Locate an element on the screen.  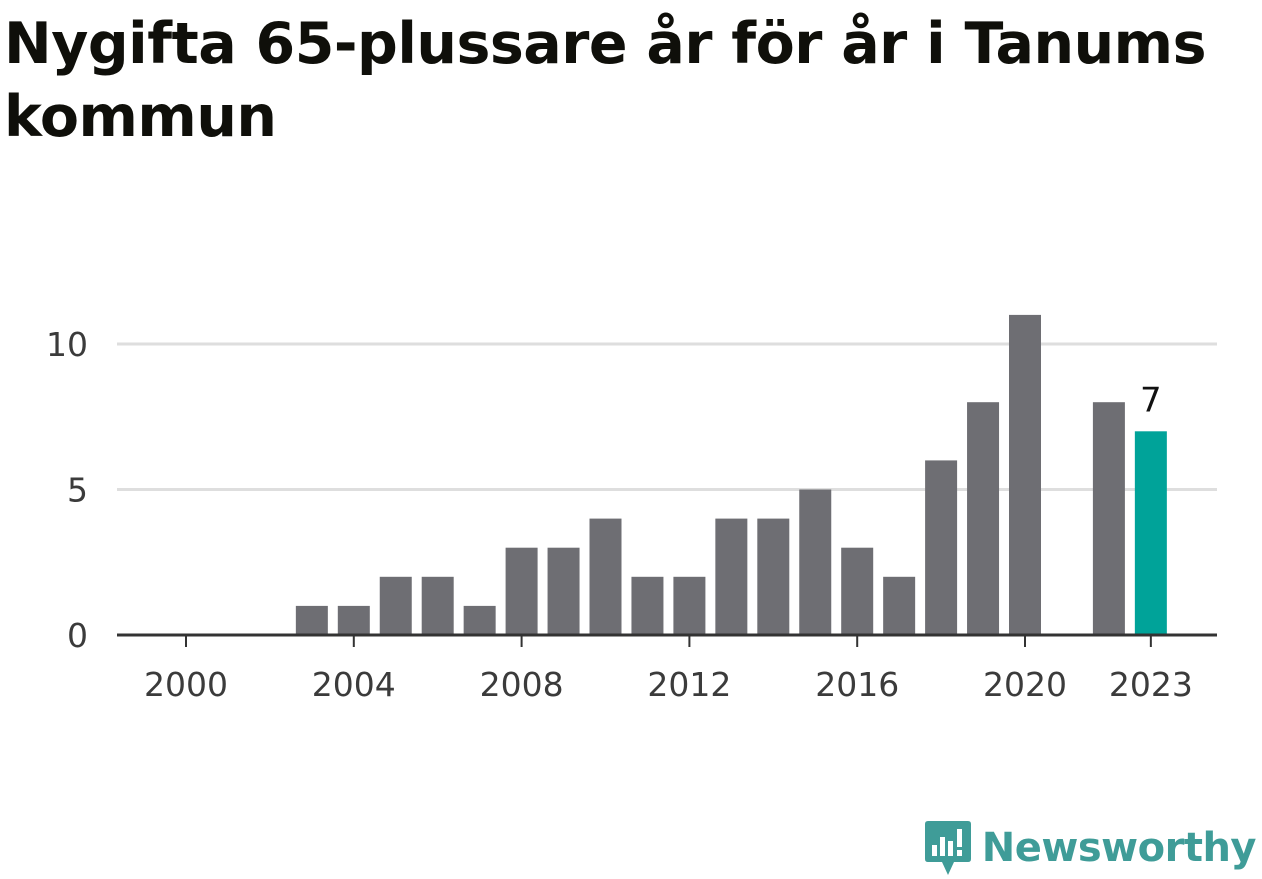
highlight-bar is located at coordinates (1150, 533).